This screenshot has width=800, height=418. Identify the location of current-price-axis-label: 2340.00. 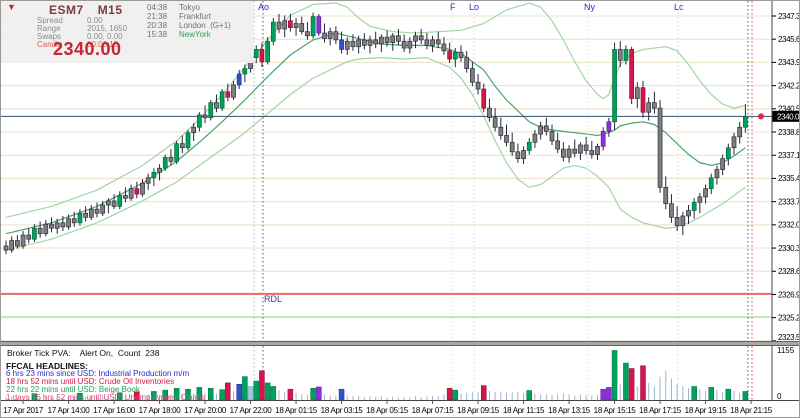
(788, 116).